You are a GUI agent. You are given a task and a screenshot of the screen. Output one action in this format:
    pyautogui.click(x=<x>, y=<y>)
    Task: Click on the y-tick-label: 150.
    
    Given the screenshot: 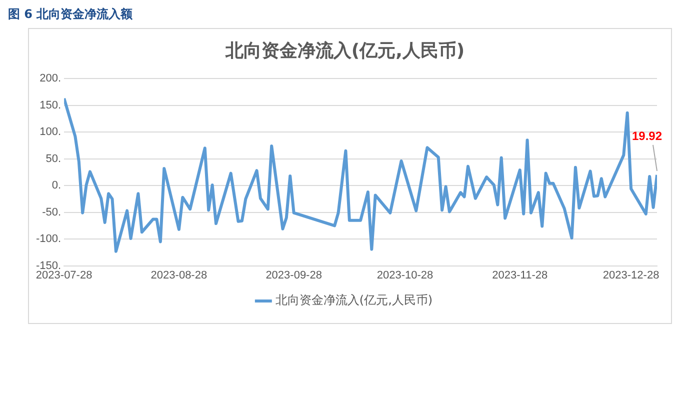 What is the action you would take?
    pyautogui.click(x=51, y=105)
    